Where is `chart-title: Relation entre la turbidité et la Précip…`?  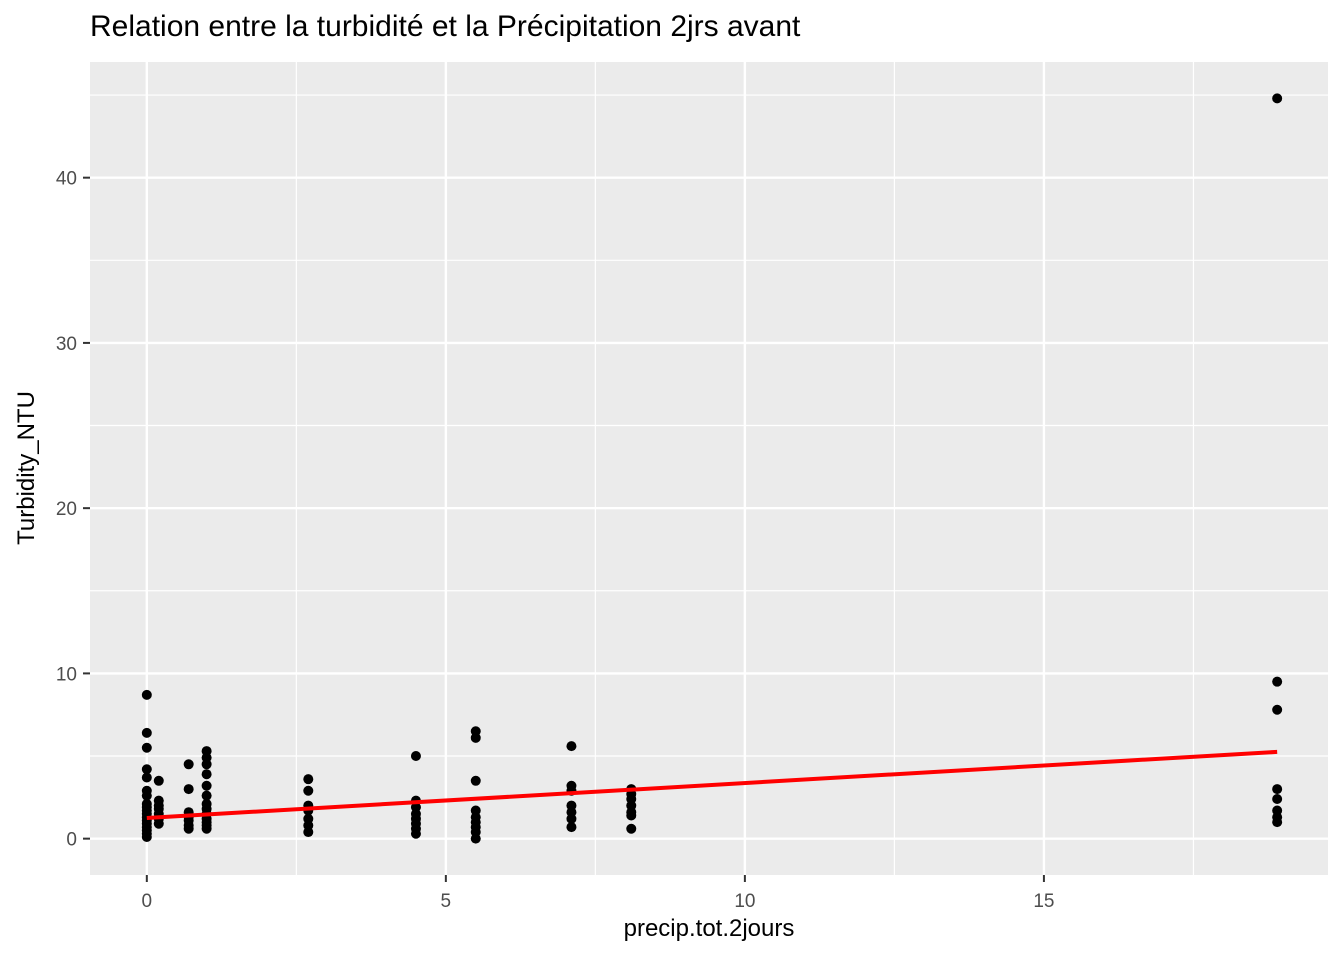
chart-title: Relation entre la turbidité et la Précip… is located at coordinates (445, 26).